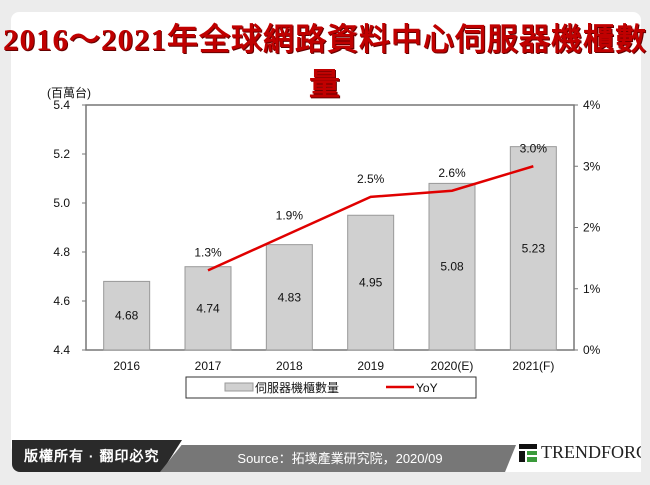 The width and height of the screenshot is (650, 485). I want to click on bar-2018, so click(289, 297).